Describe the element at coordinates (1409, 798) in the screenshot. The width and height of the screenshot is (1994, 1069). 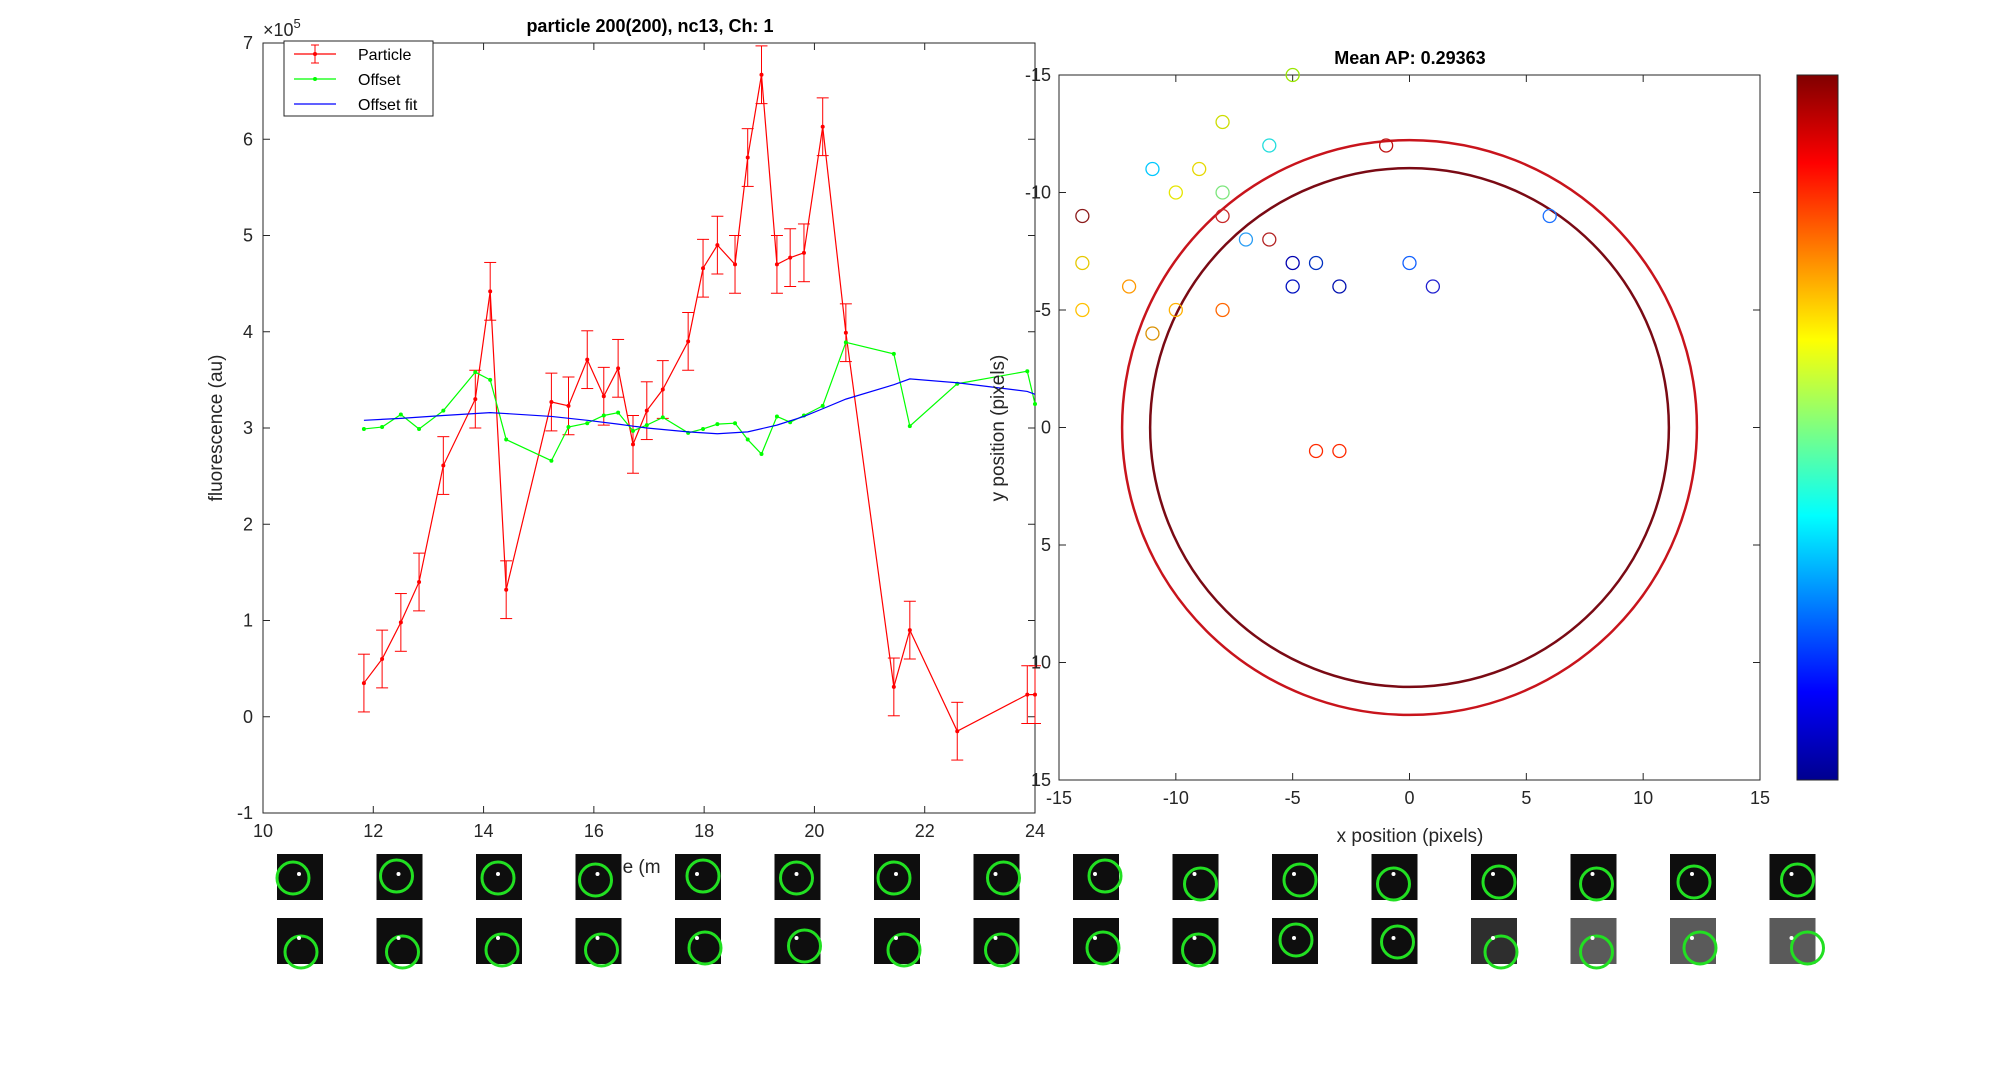
I see `x-tick-label: 0` at that location.